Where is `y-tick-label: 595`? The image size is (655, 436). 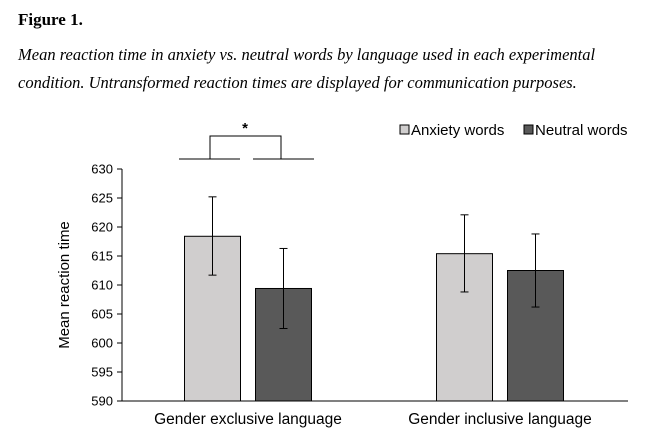
y-tick-label: 595 is located at coordinates (102, 372).